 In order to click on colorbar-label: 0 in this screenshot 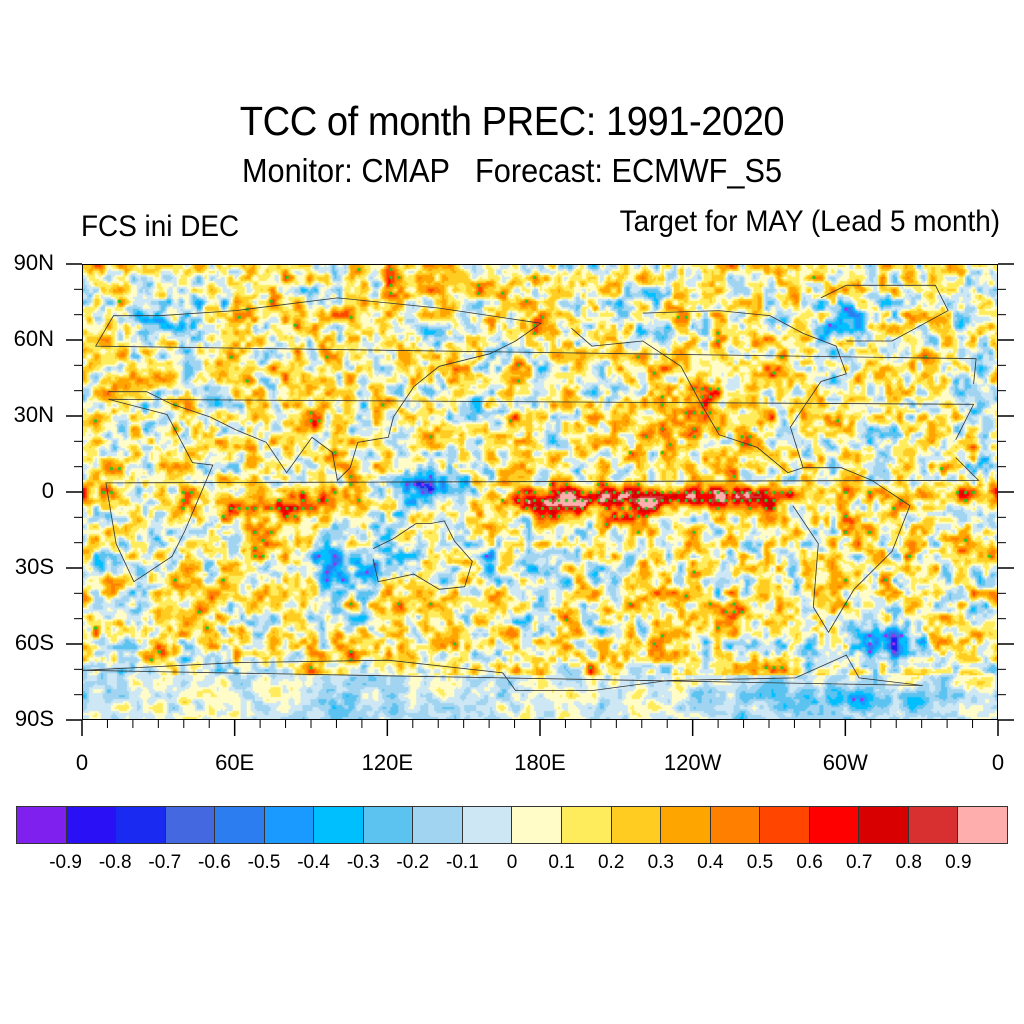, I will do `click(512, 862)`.